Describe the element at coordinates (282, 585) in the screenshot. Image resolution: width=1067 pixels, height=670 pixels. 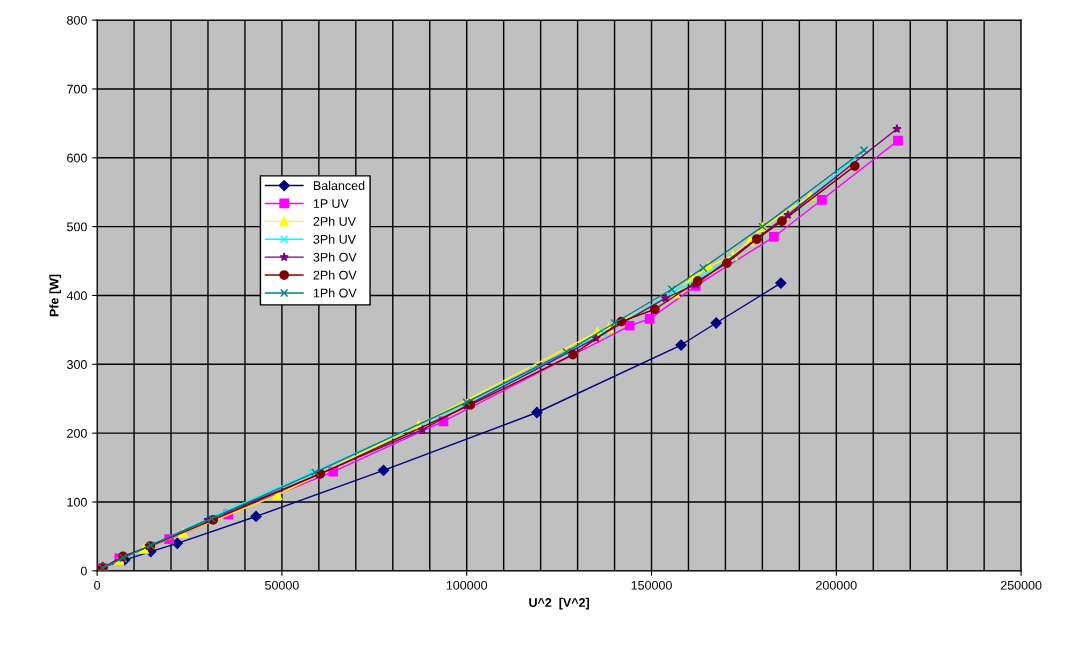
I see `x-tick-label: 50000` at that location.